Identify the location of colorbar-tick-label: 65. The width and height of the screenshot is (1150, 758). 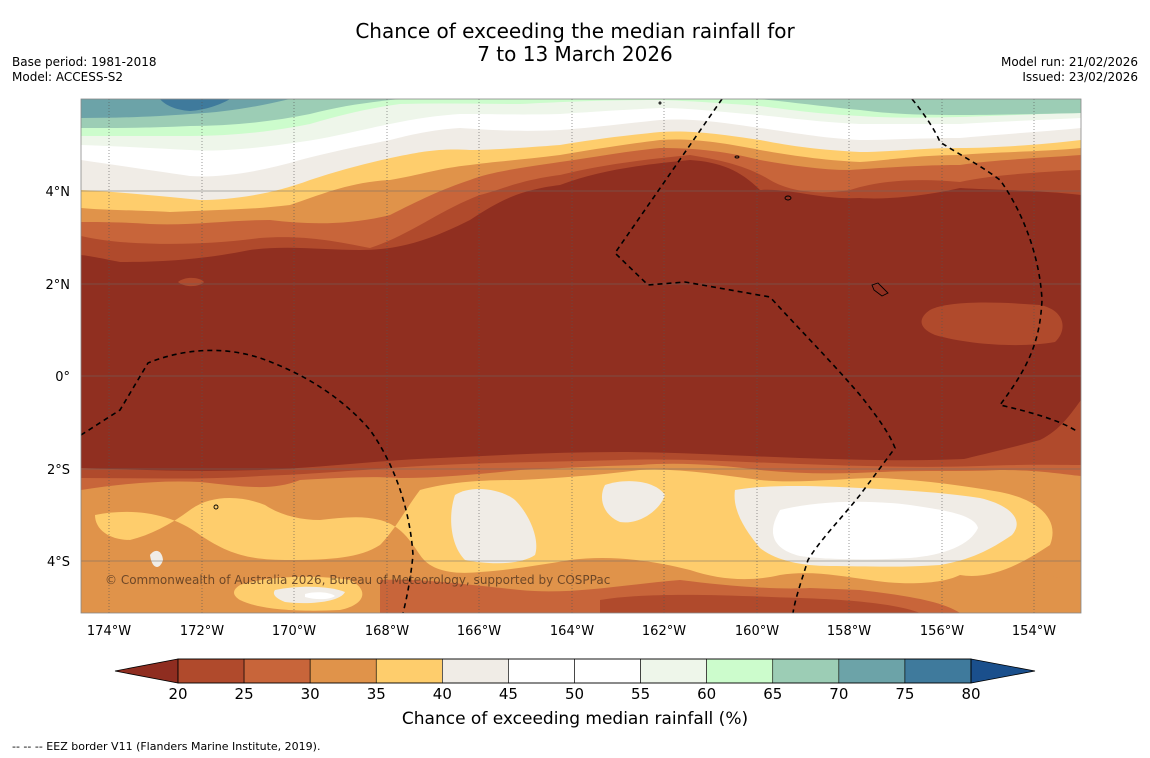
(772, 694).